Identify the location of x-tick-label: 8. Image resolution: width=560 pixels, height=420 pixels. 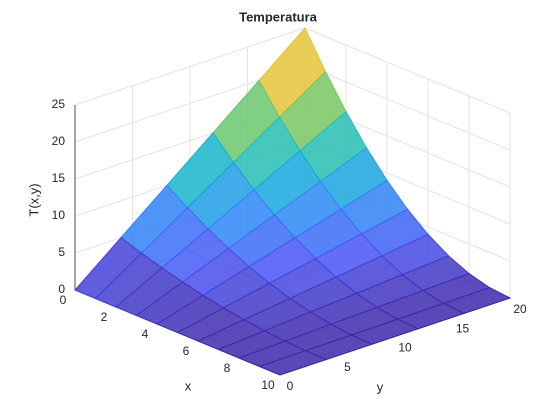
(227, 368).